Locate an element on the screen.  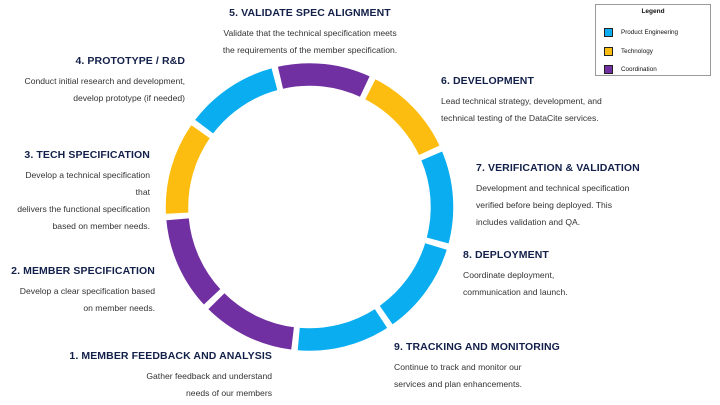
legend-title: Legend is located at coordinates (653, 11).